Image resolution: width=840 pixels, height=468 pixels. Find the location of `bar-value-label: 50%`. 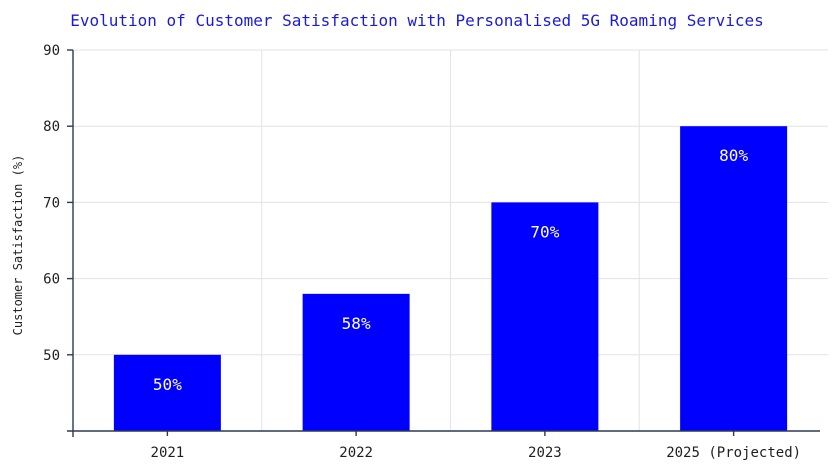

bar-value-label: 50% is located at coordinates (167, 384).